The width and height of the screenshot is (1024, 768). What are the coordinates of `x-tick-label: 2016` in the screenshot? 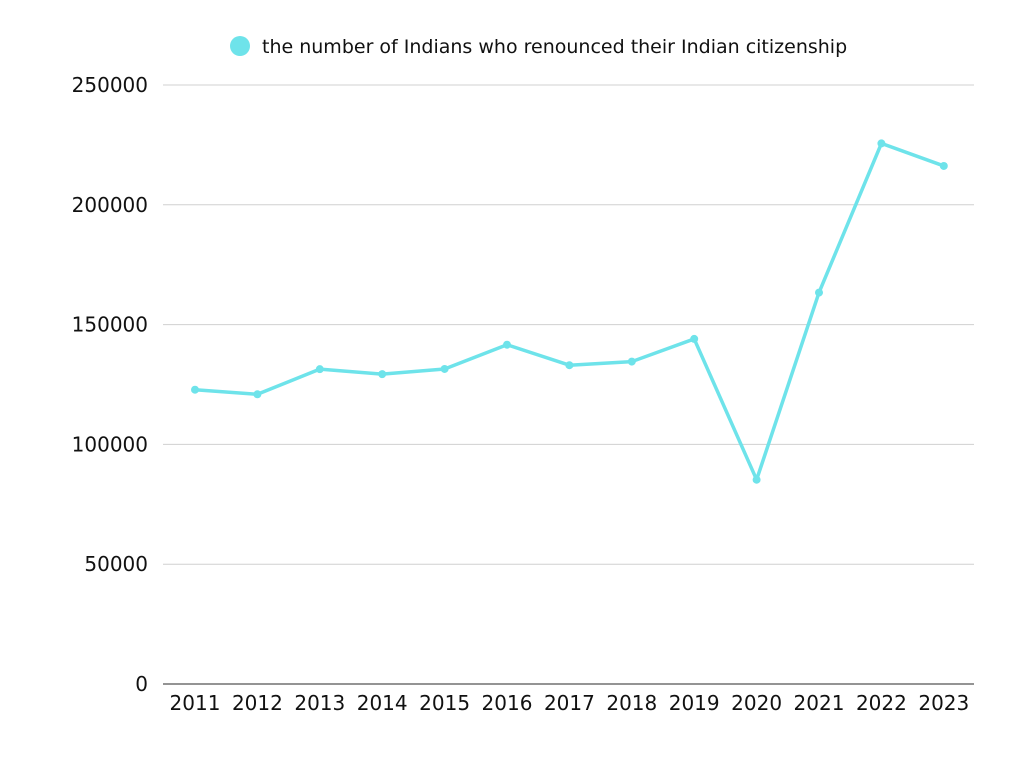 It's located at (507, 703).